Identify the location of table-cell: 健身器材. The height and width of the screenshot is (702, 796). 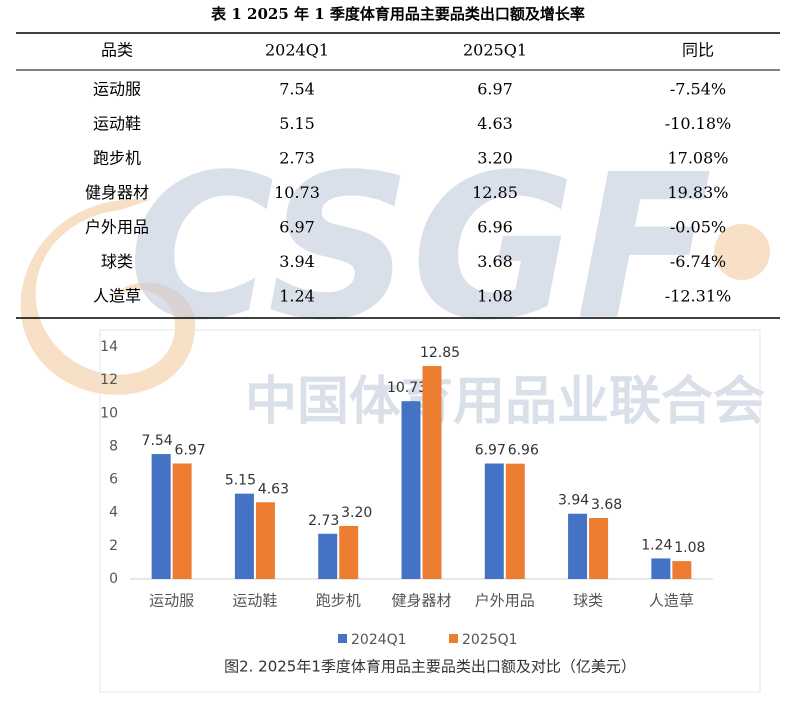
(117, 192).